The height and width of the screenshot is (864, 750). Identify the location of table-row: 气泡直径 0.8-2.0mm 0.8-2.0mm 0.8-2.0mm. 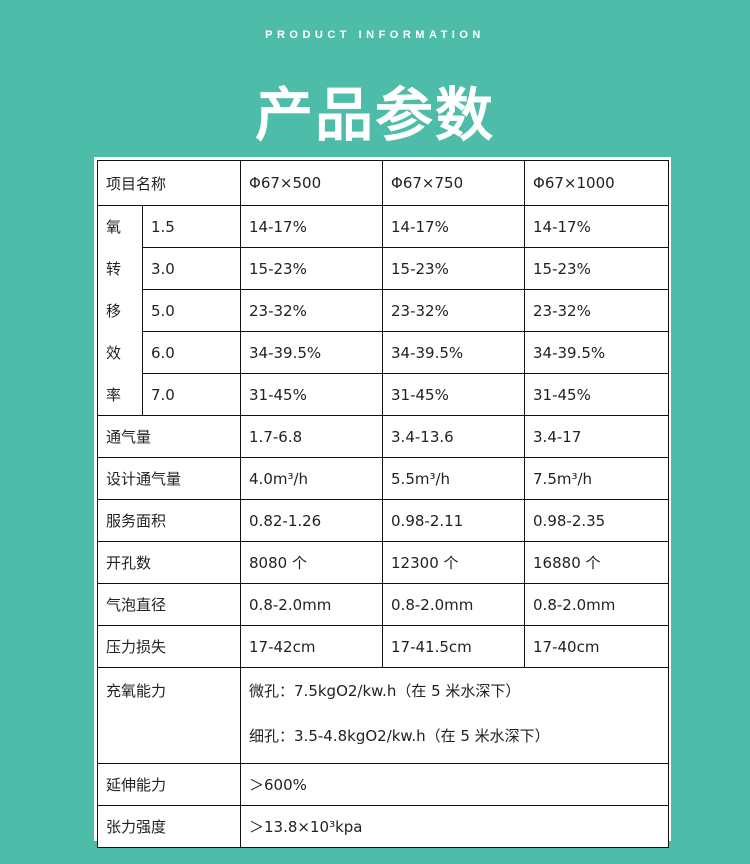
(383, 604).